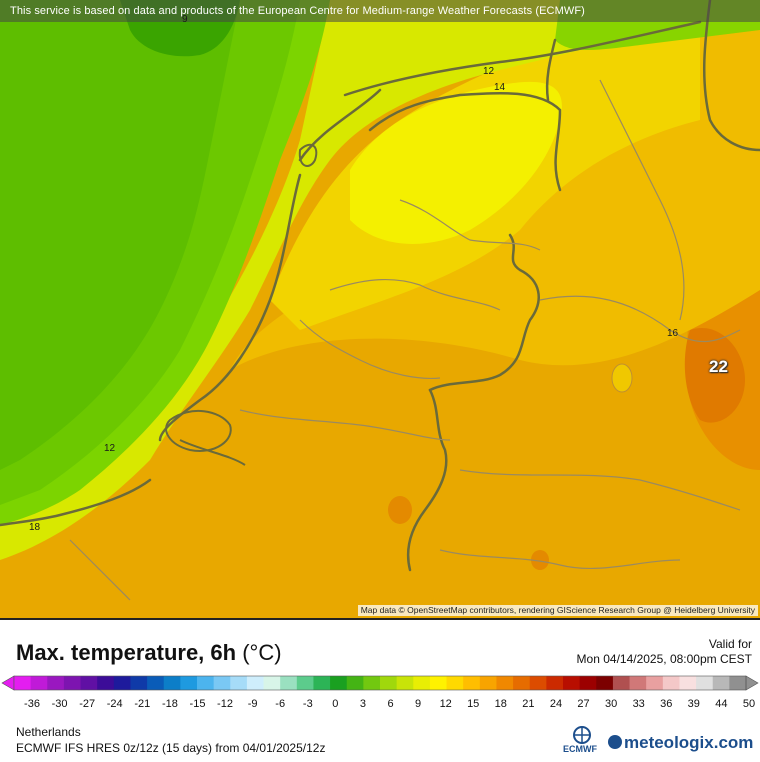 The width and height of the screenshot is (760, 762). I want to click on colorbar-right-arrow, so click(752, 683).